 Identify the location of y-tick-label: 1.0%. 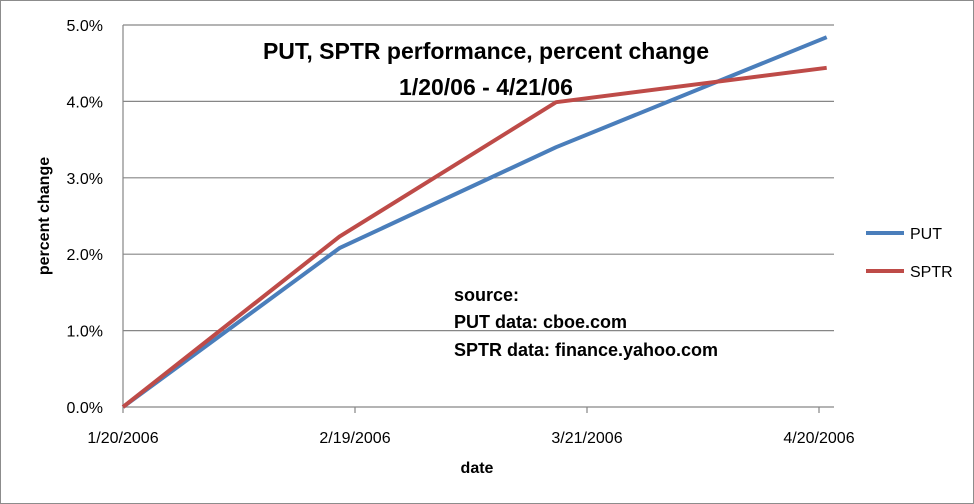
(85, 332).